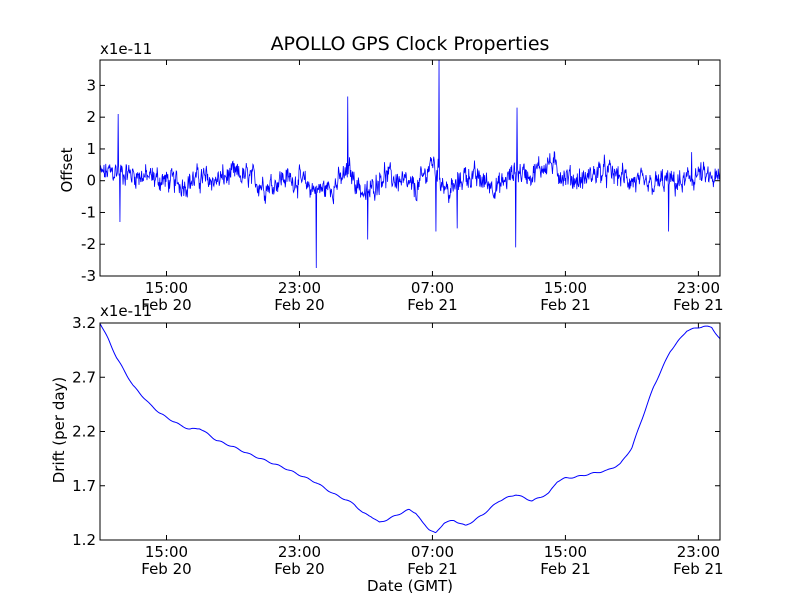 Image resolution: width=800 pixels, height=600 pixels. What do you see at coordinates (84, 377) in the screenshot?
I see `ytick-label: 2.7` at bounding box center [84, 377].